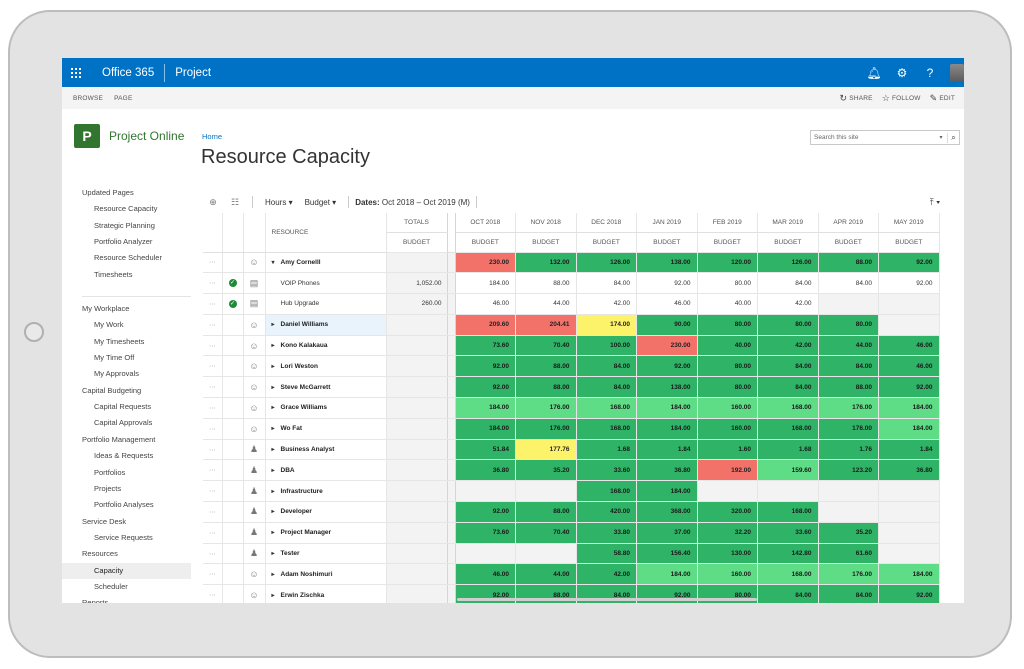  Describe the element at coordinates (126, 570) in the screenshot. I see `nav-item-capacity: Capacity` at that location.